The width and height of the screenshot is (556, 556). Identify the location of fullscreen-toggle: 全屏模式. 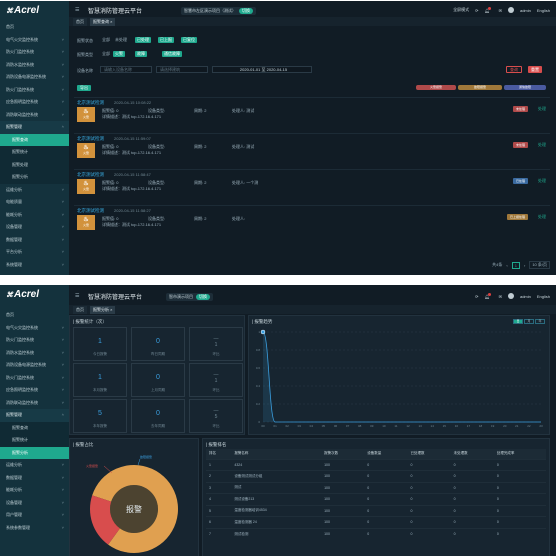
(461, 9).